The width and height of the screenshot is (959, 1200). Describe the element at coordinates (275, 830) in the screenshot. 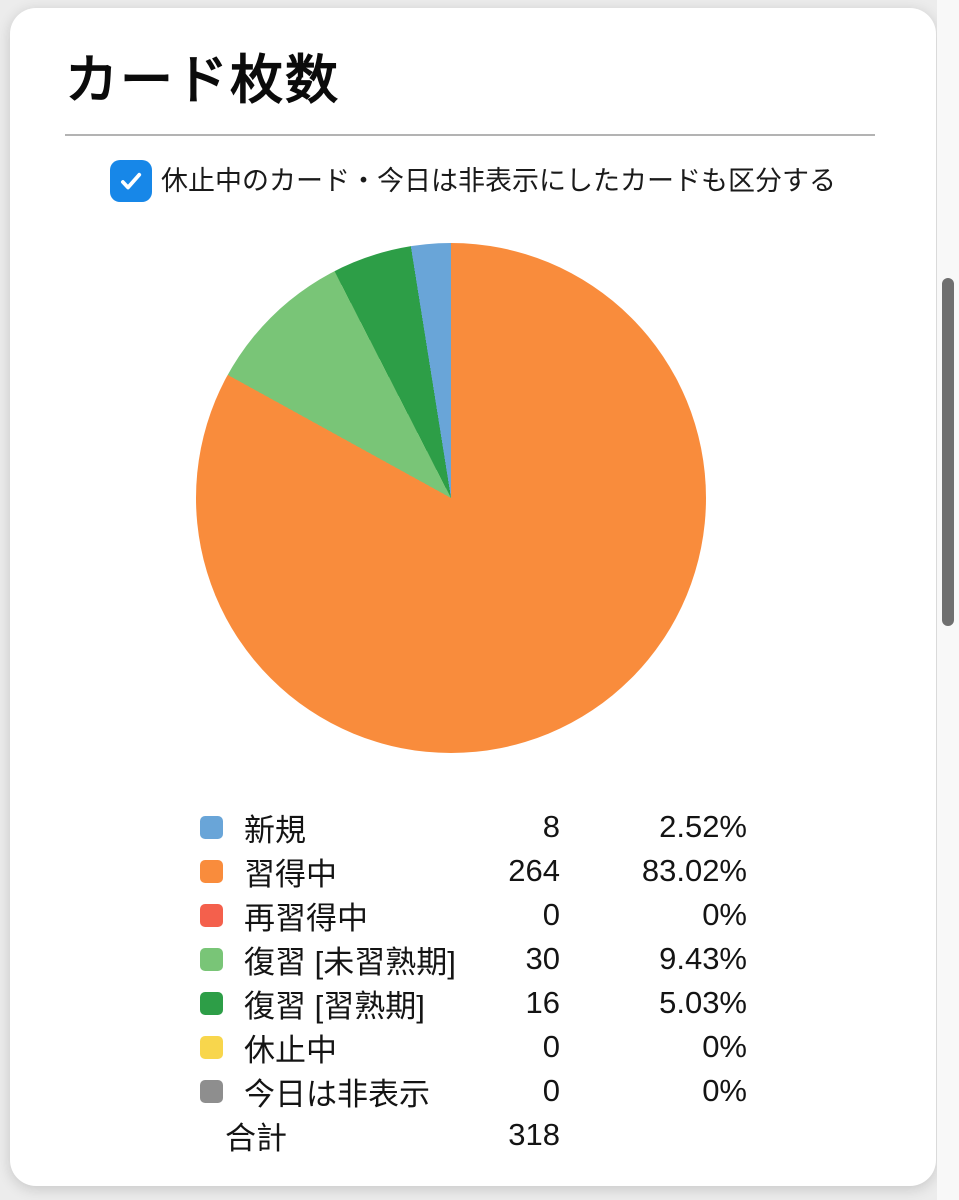

I see `legend-label: 新規` at that location.